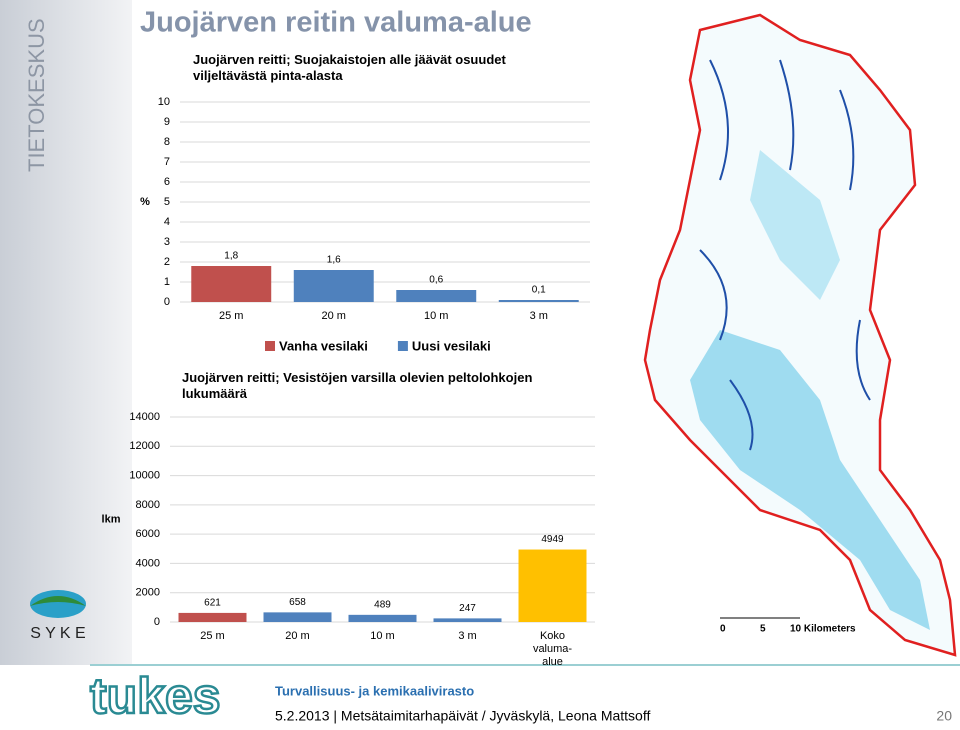 The height and width of the screenshot is (730, 960). Describe the element at coordinates (382, 604) in the screenshot. I see `value-label: 489` at that location.